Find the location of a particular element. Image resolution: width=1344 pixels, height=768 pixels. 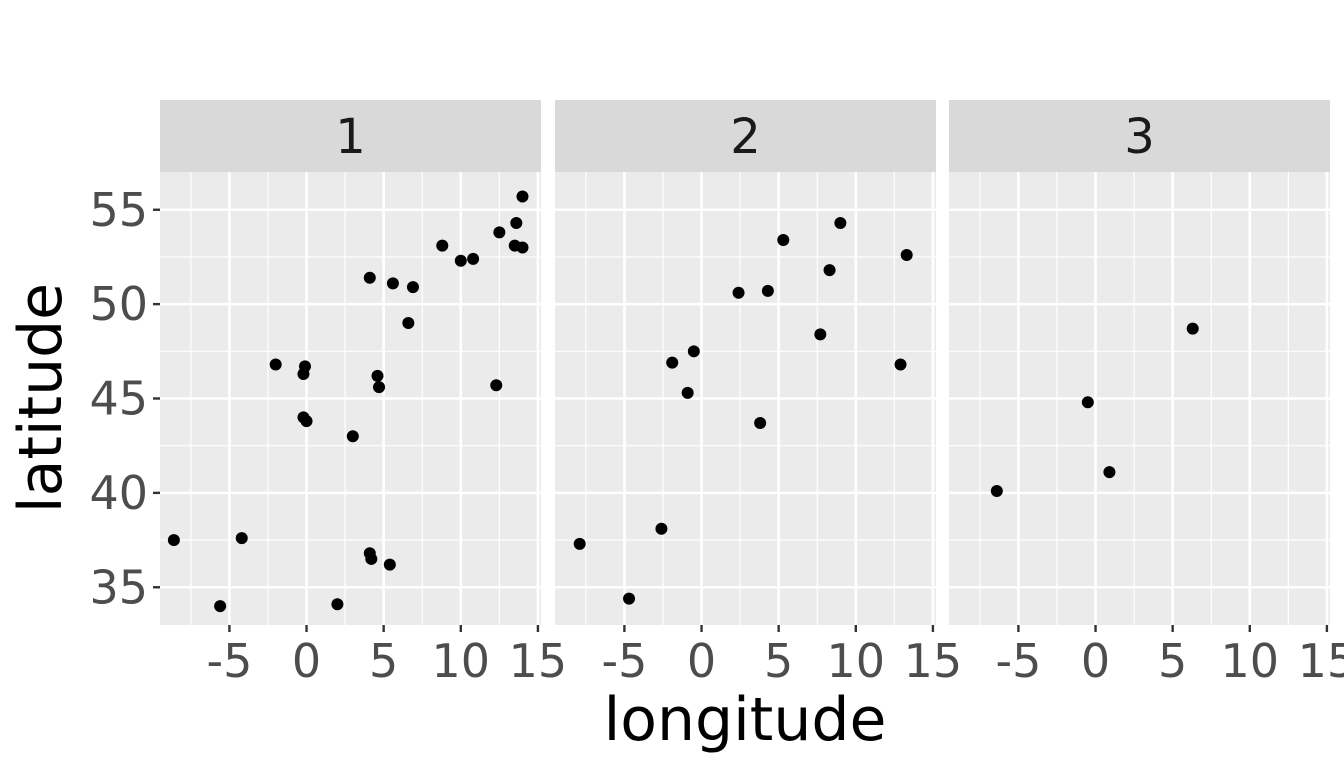

y-axis-title: latitude is located at coordinates (41, 398).